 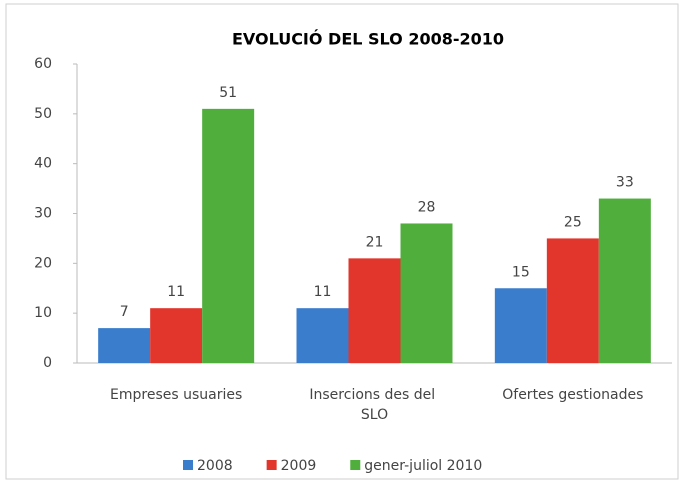 What do you see at coordinates (625, 183) in the screenshot?
I see `value-label: 33` at bounding box center [625, 183].